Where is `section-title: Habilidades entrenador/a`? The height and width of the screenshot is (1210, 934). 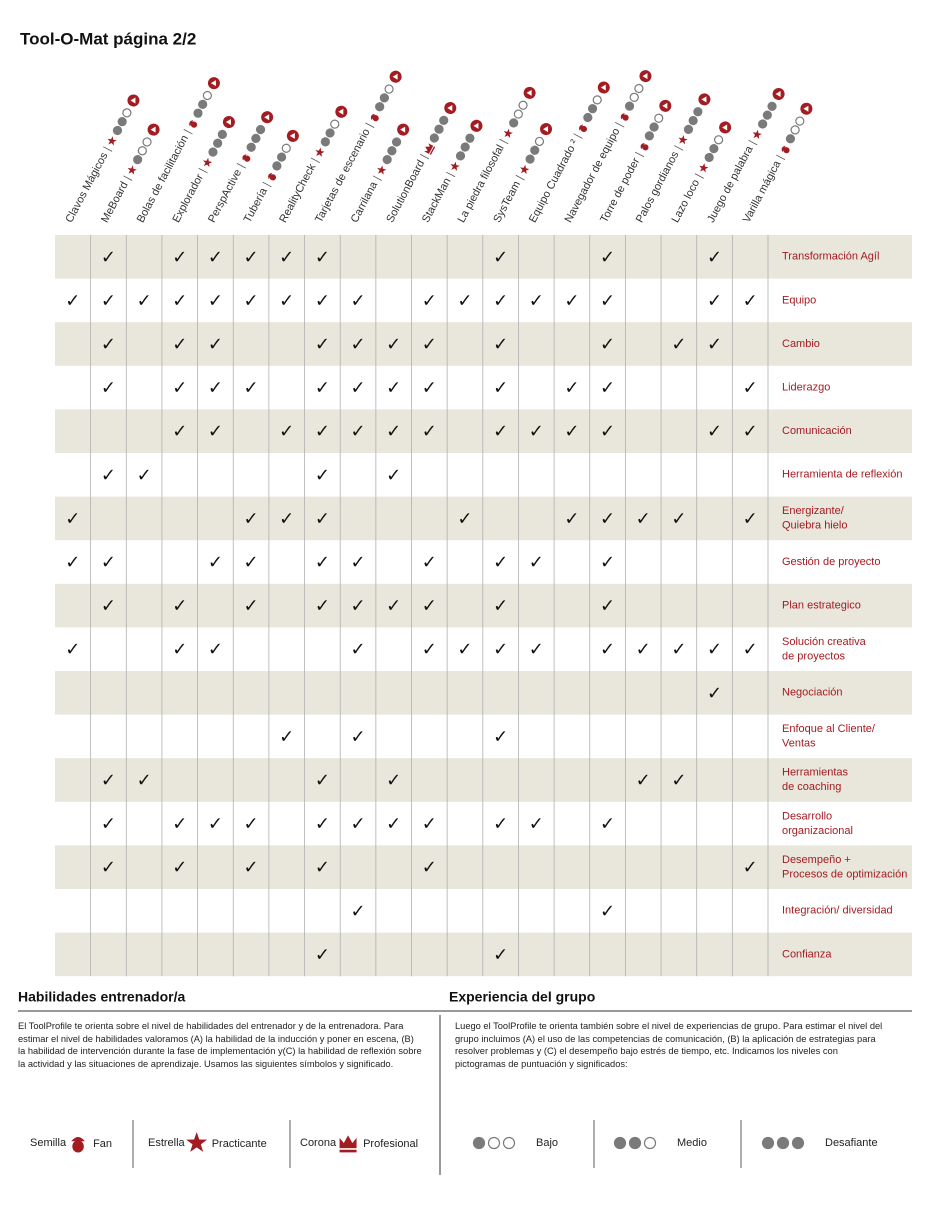
section-title: Habilidades entrenador/a is located at coordinates (101, 997).